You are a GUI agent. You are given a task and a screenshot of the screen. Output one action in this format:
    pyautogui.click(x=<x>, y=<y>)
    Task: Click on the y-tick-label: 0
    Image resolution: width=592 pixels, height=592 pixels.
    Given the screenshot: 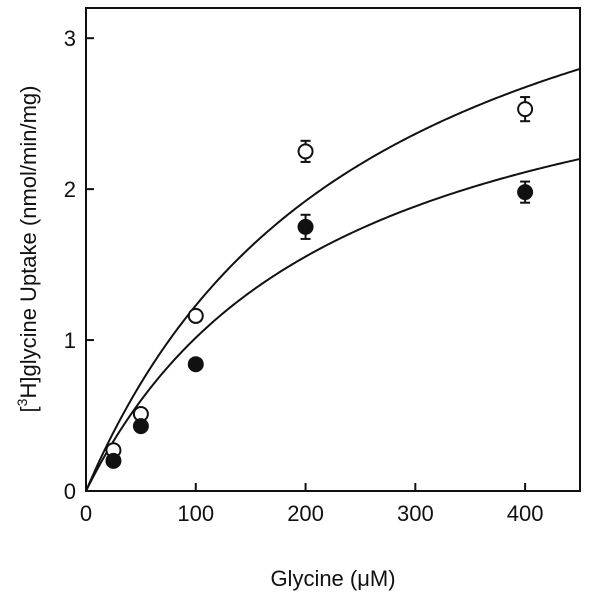 What is the action you would take?
    pyautogui.click(x=70, y=491)
    